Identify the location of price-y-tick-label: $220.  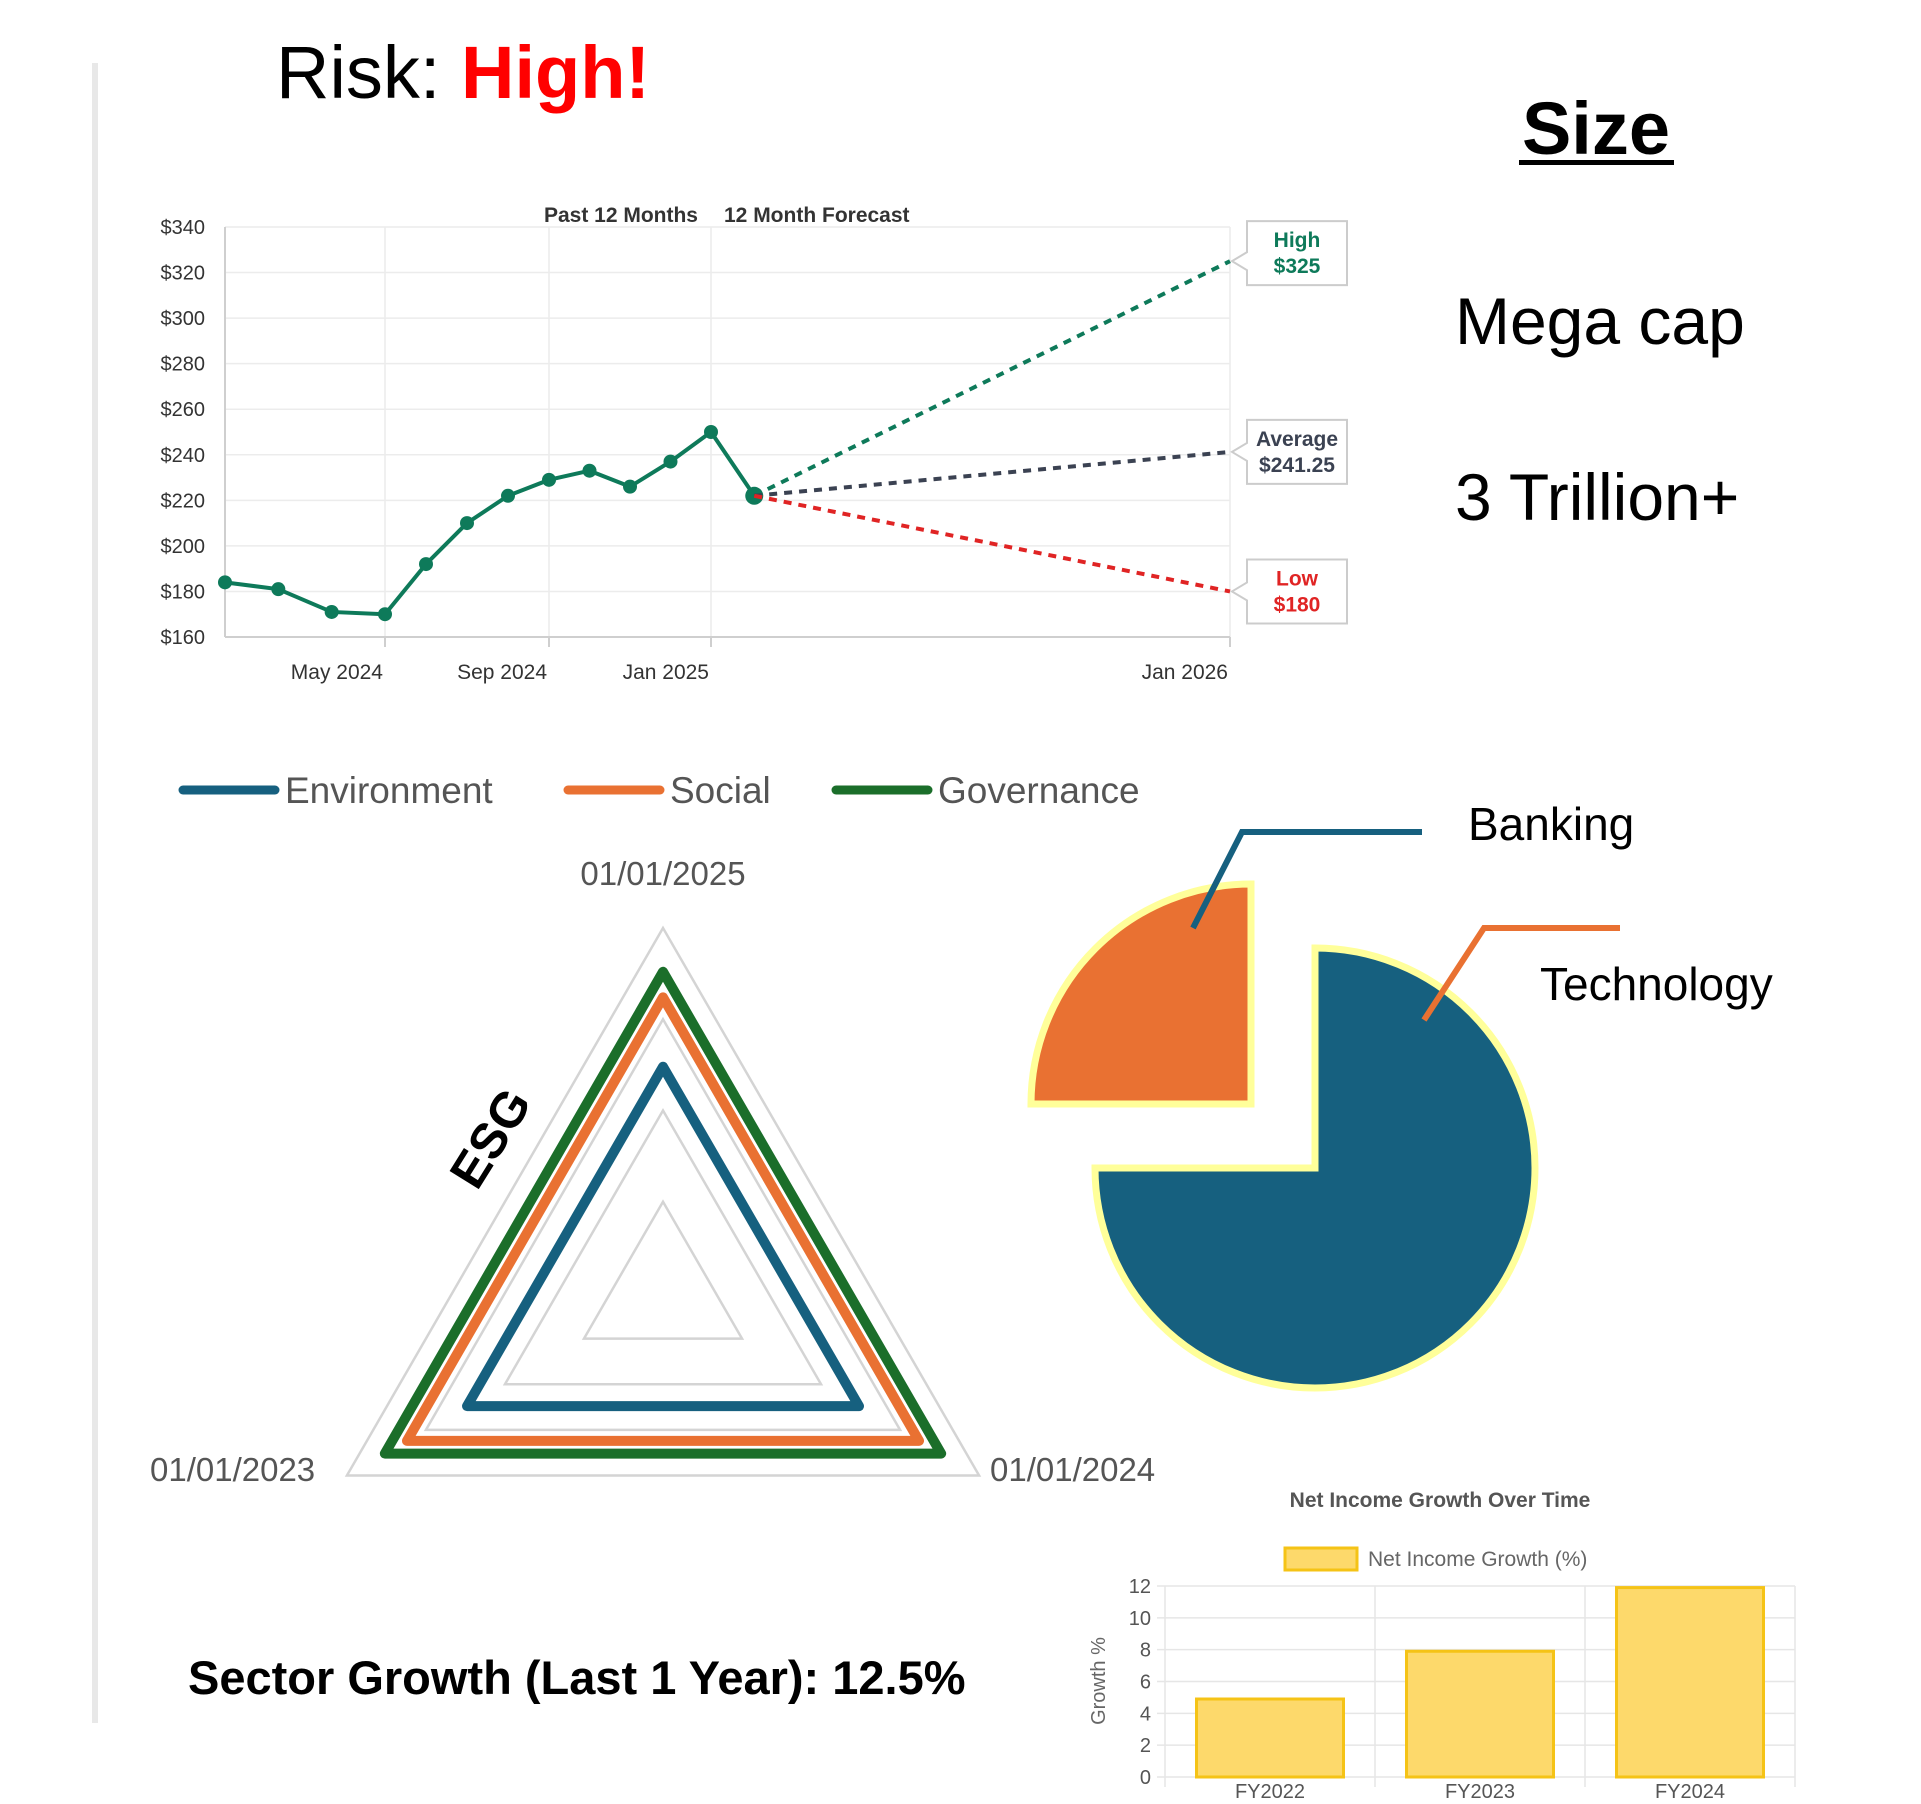
(183, 501).